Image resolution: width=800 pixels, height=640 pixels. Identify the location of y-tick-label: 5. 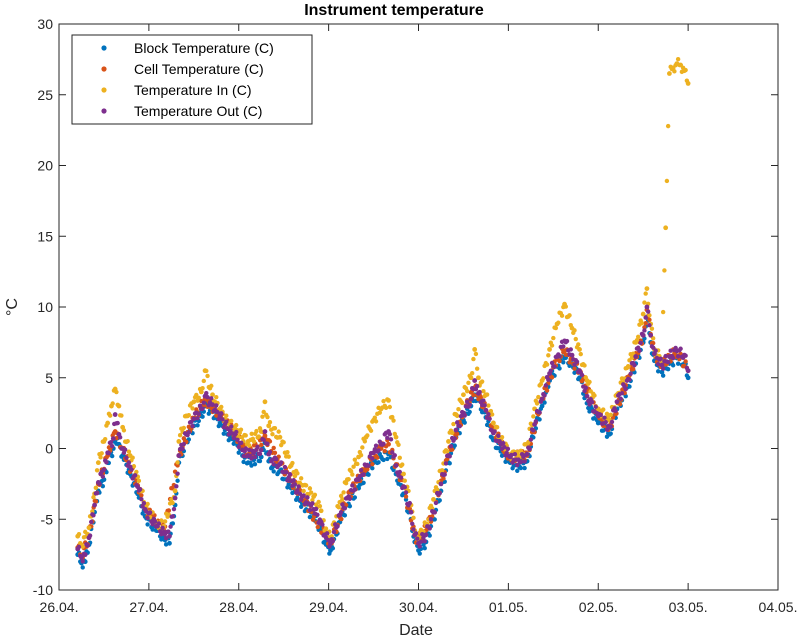
(49, 378).